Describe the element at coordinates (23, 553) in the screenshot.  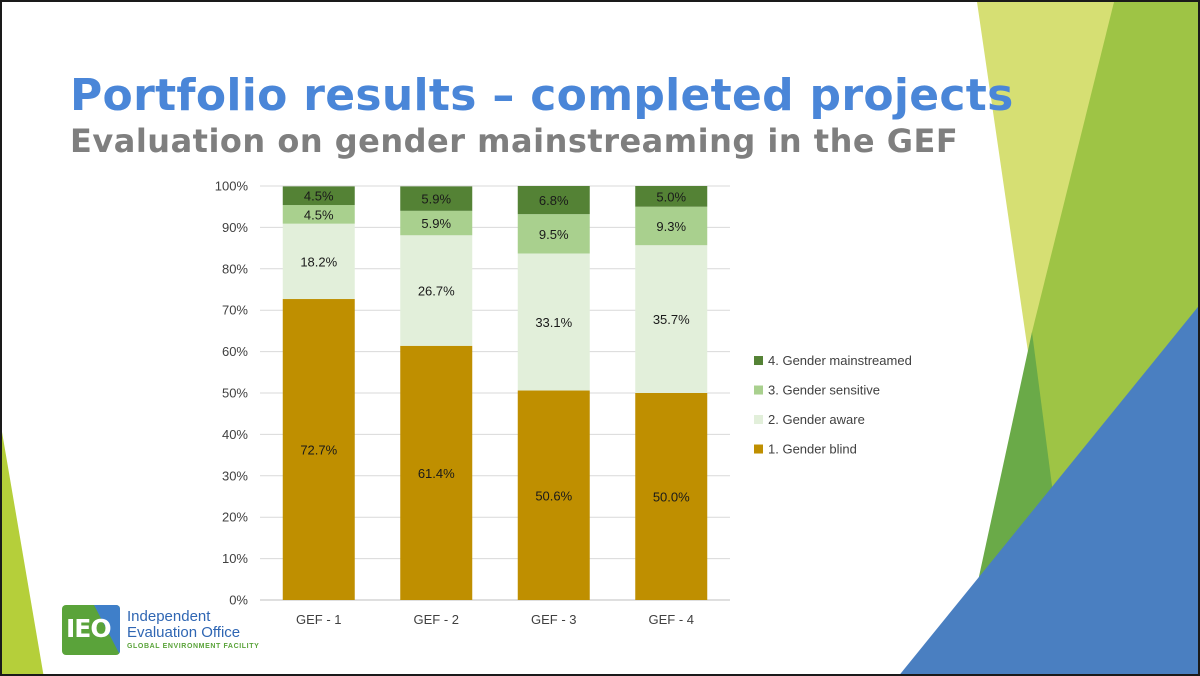
I see `deco-left-green-shape` at that location.